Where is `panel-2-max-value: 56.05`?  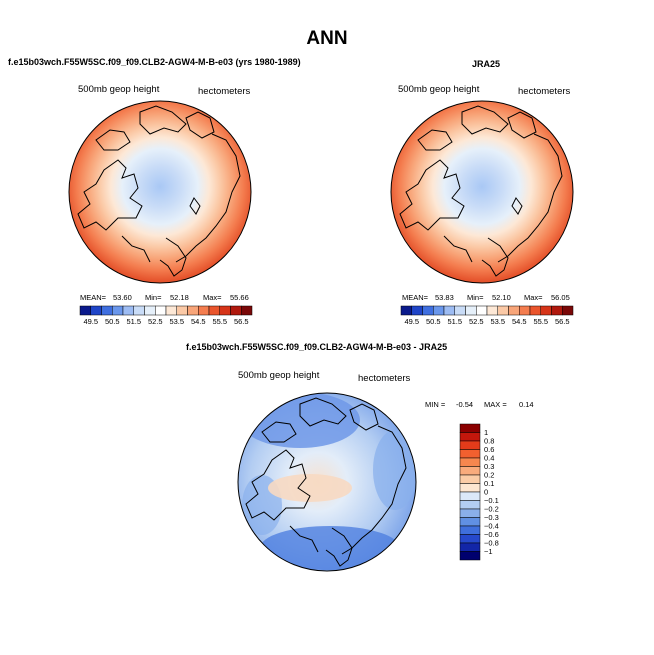
panel-2-max-value: 56.05 is located at coordinates (560, 297).